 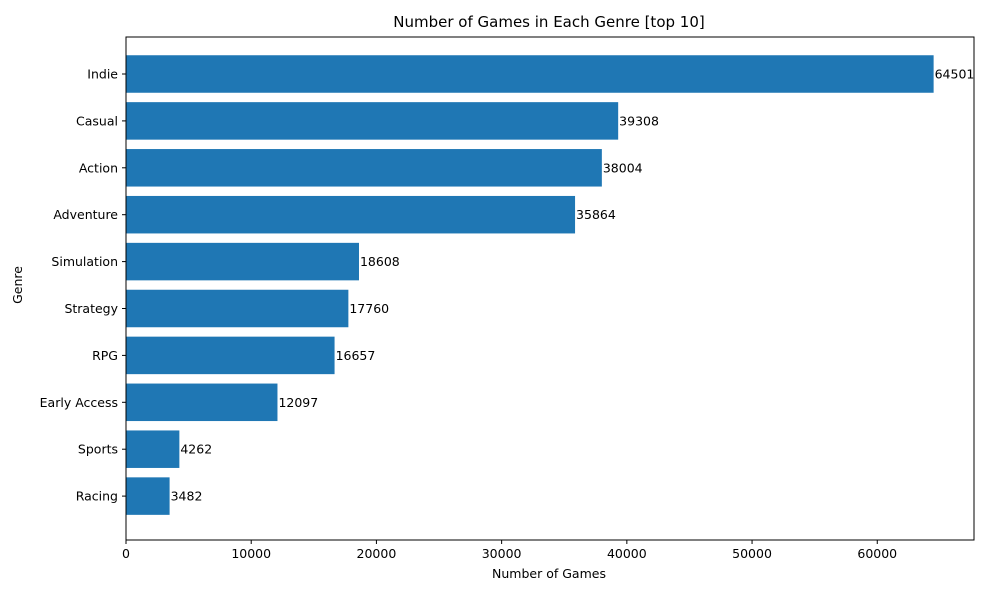 I want to click on y-axis-label: Genre, so click(x=17, y=285).